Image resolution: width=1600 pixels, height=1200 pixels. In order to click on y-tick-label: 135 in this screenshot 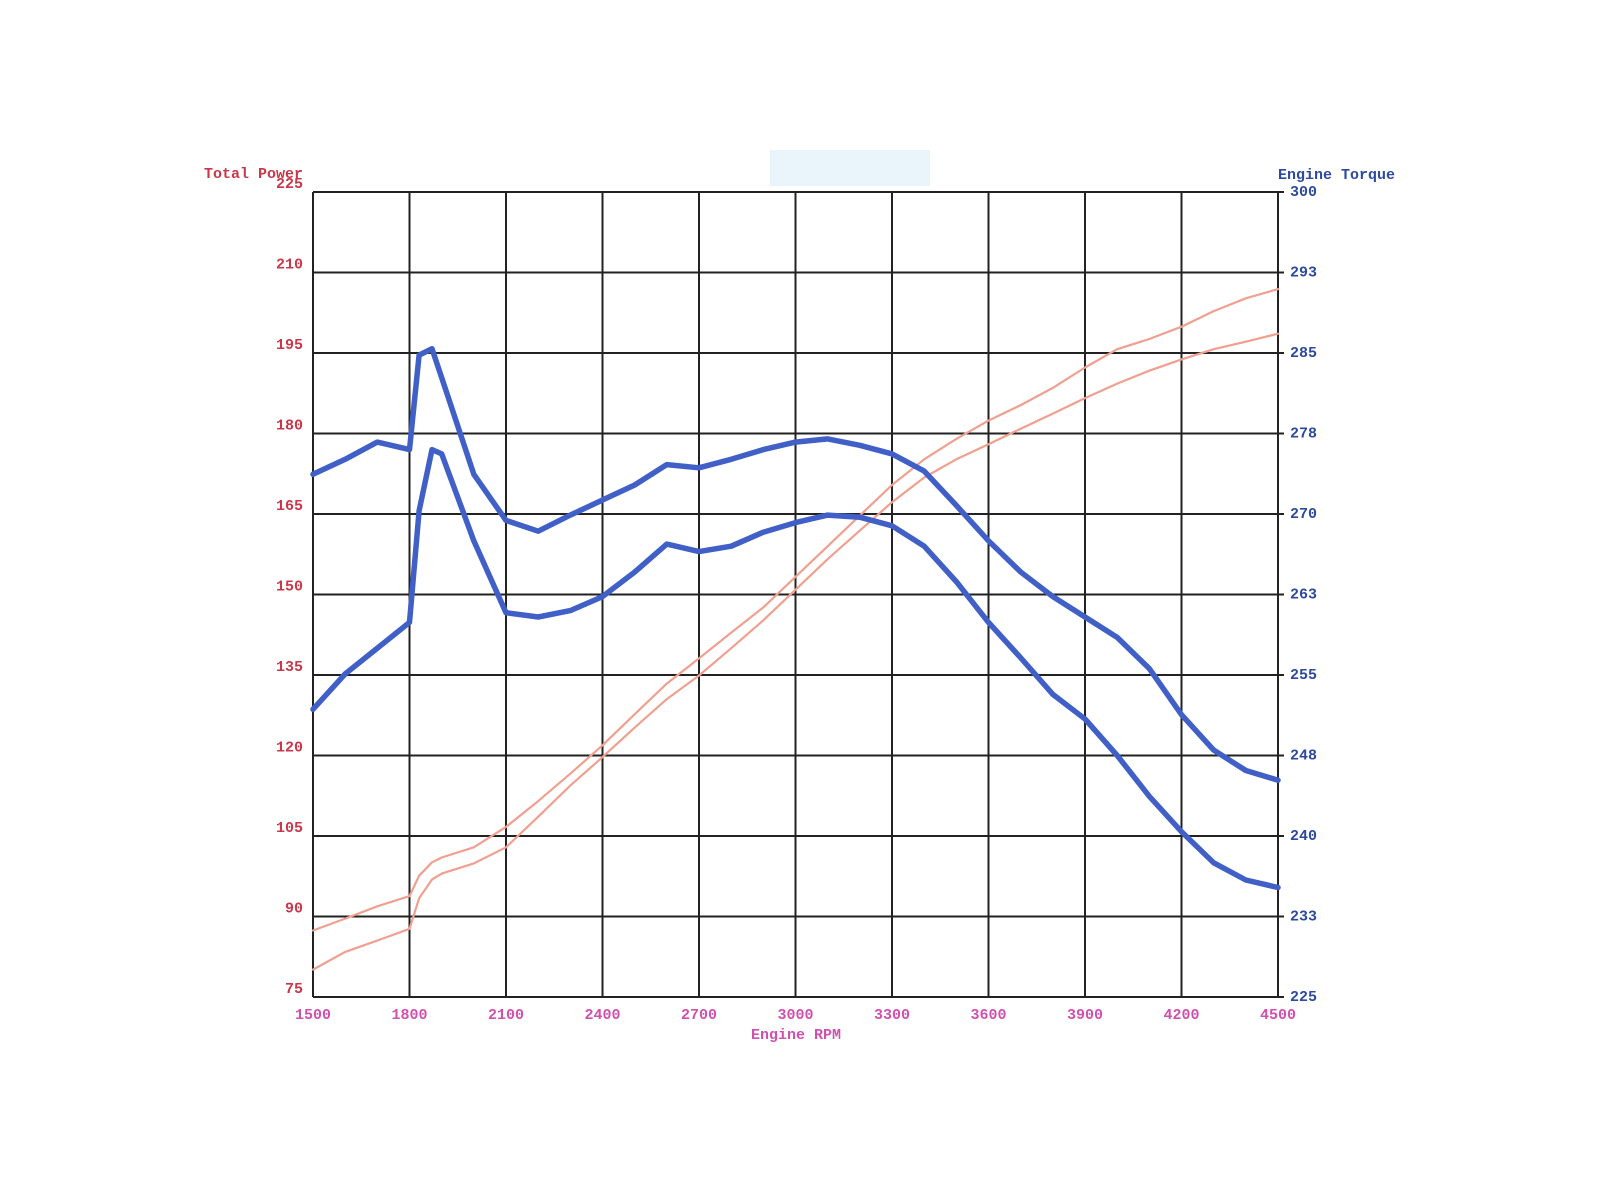, I will do `click(289, 667)`.